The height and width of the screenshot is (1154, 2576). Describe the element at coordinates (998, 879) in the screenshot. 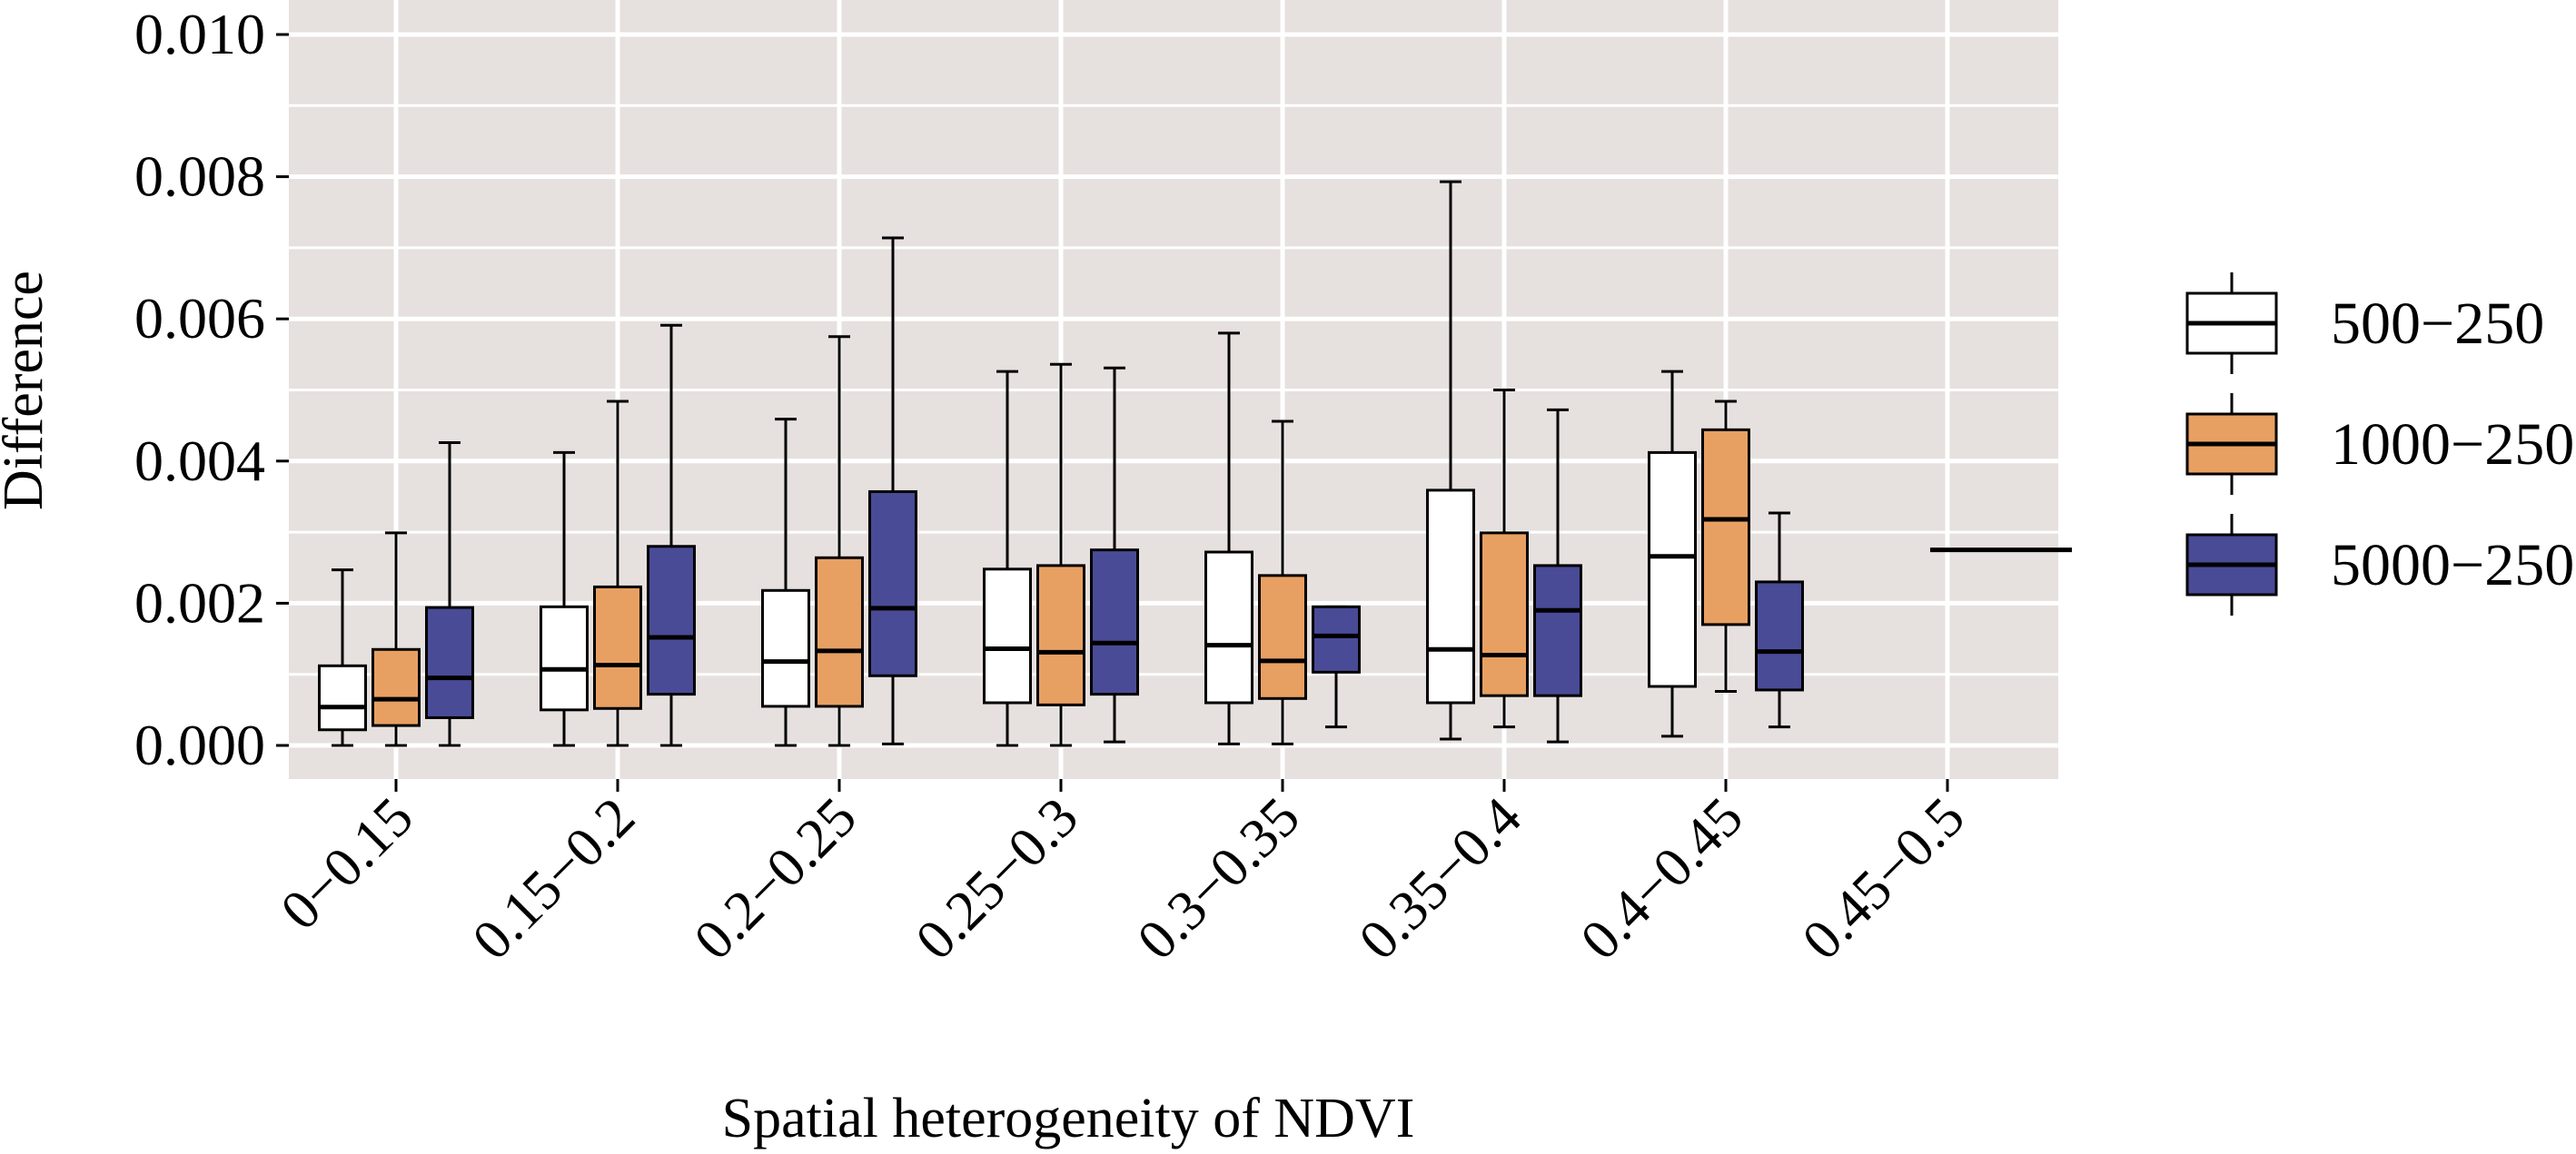

I see `x-tick-label: 0.25−0.3` at that location.